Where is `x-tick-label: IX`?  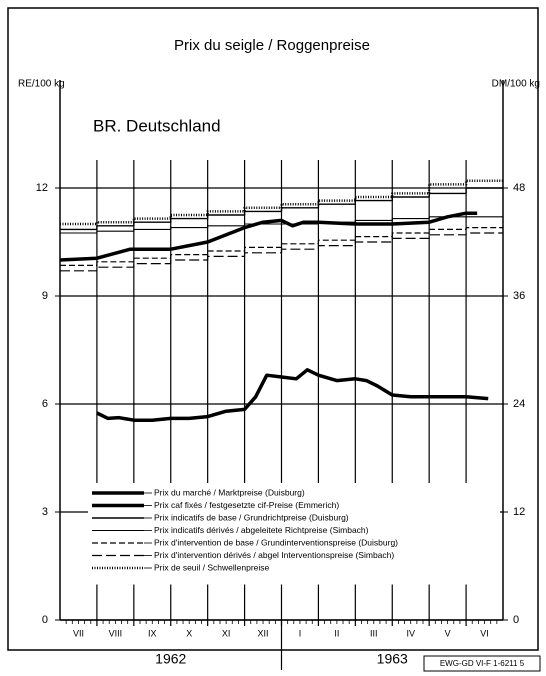 x-tick-label: IX is located at coordinates (152, 633).